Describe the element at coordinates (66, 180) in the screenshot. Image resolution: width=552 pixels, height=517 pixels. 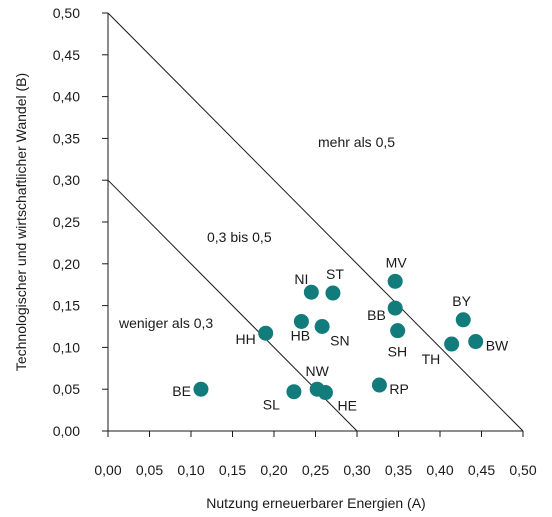
I see `y-tick-label: 0,30` at that location.